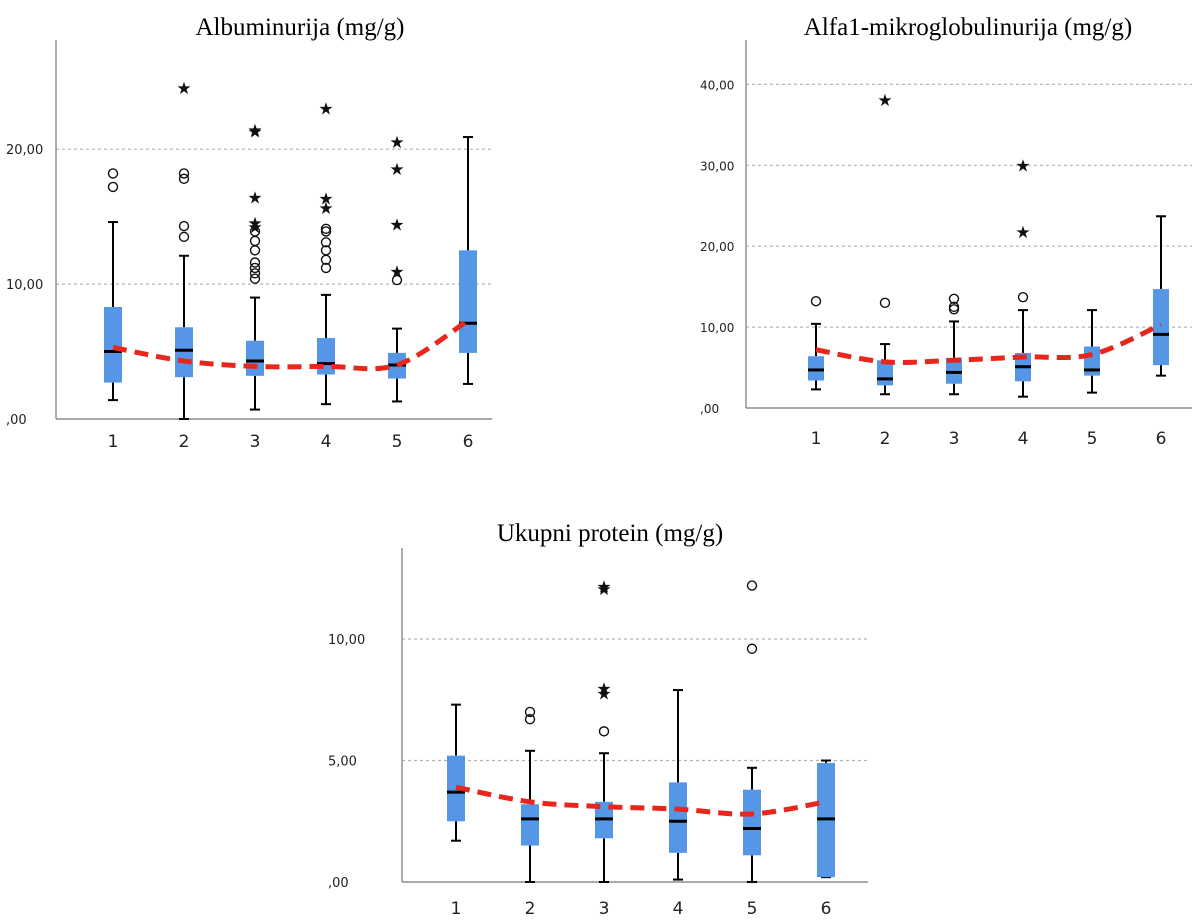  Describe the element at coordinates (342, 762) in the screenshot. I see `y-tick-label: 5,00` at that location.